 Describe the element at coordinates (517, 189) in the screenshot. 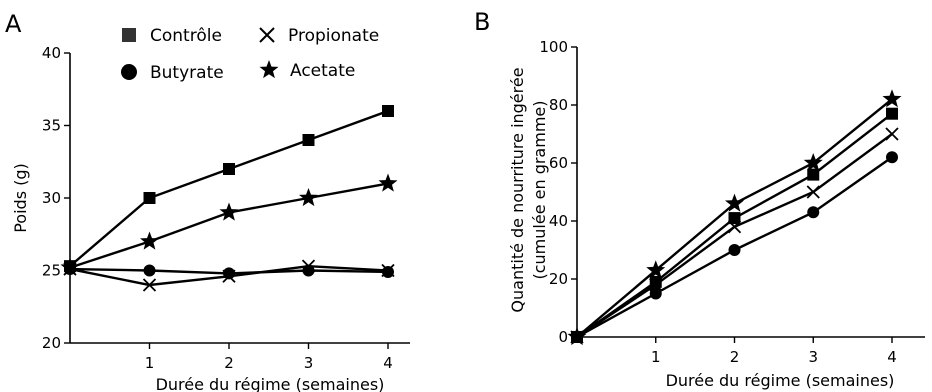

I see `y-axis-title-line1: Quantité de nourriture ingérée` at that location.